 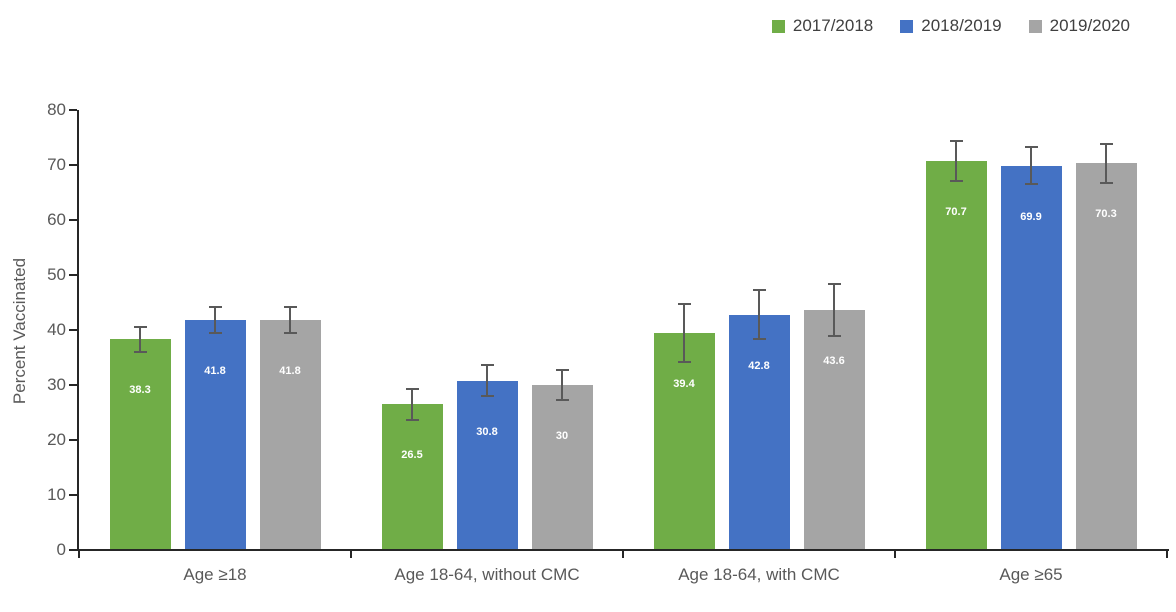 What do you see at coordinates (56, 109) in the screenshot?
I see `y-tick-label: 80` at bounding box center [56, 109].